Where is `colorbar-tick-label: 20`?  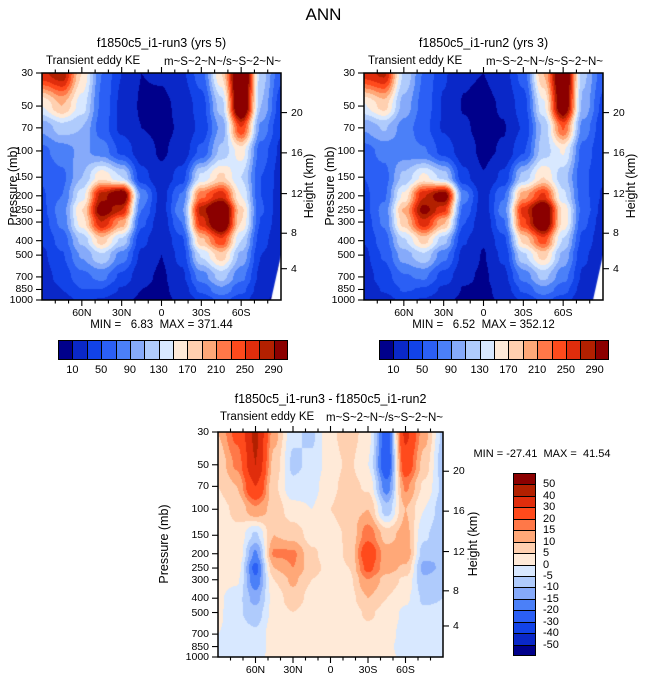 colorbar-tick-label: 20 is located at coordinates (549, 518).